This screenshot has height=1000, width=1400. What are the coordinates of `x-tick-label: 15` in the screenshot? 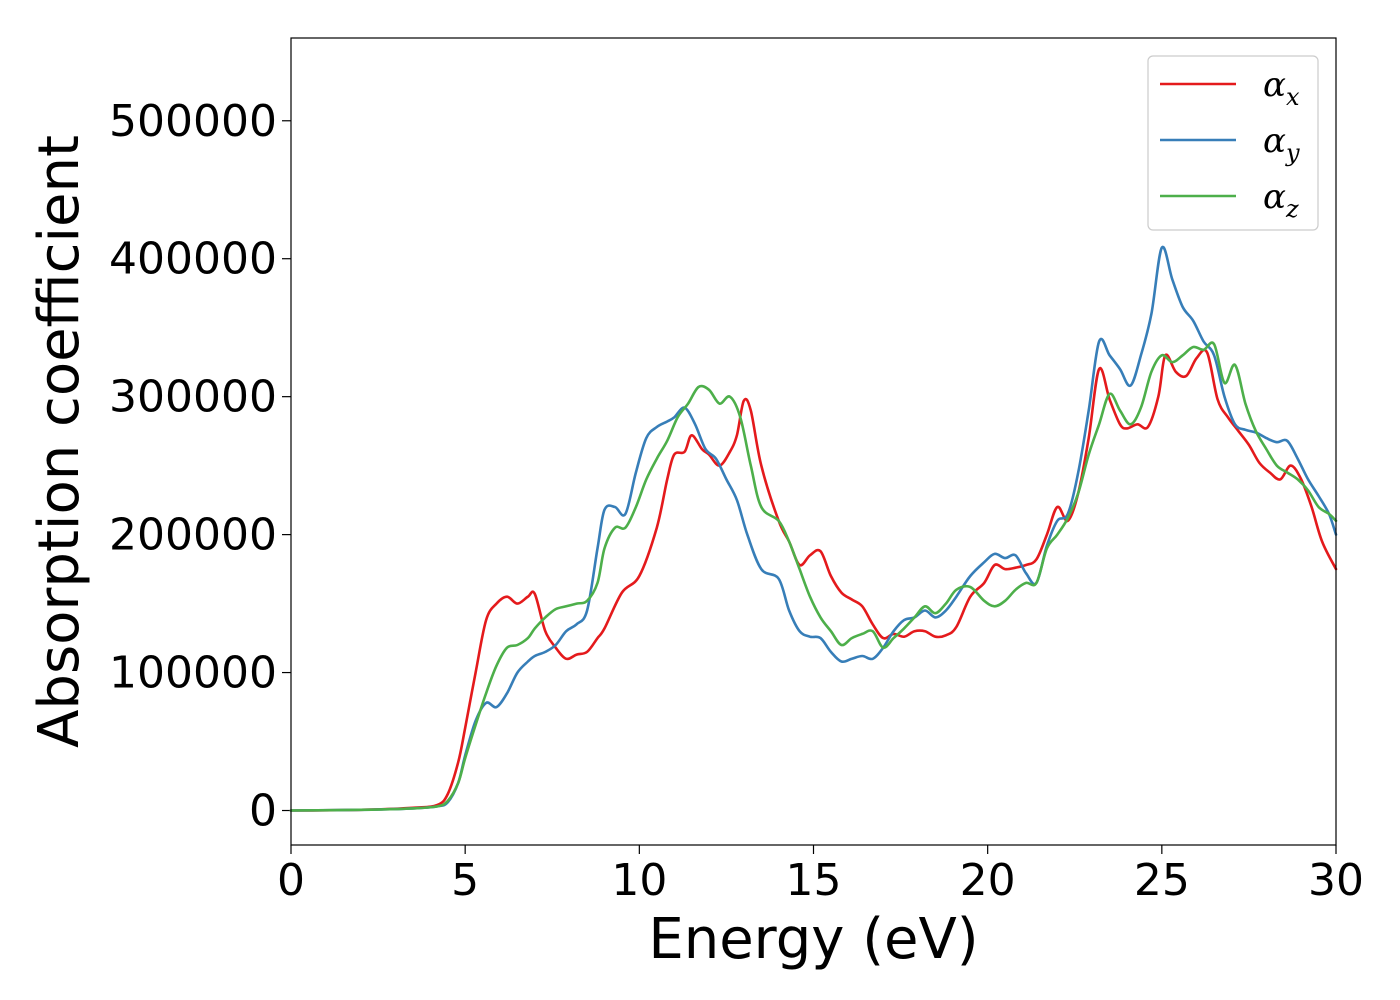 It's located at (814, 880).